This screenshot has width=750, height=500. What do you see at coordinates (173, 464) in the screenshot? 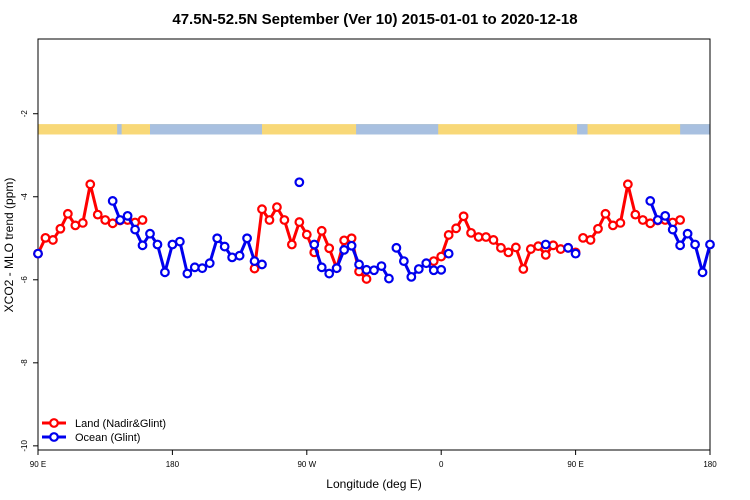
I see `x-tick-label: 180` at bounding box center [173, 464].